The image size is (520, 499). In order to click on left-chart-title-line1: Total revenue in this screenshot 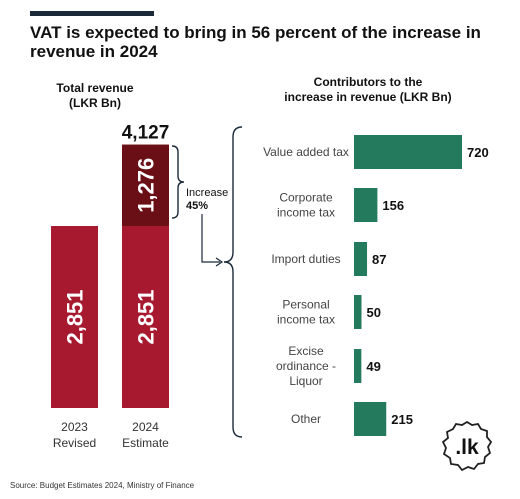, I will do `click(94, 88)`.